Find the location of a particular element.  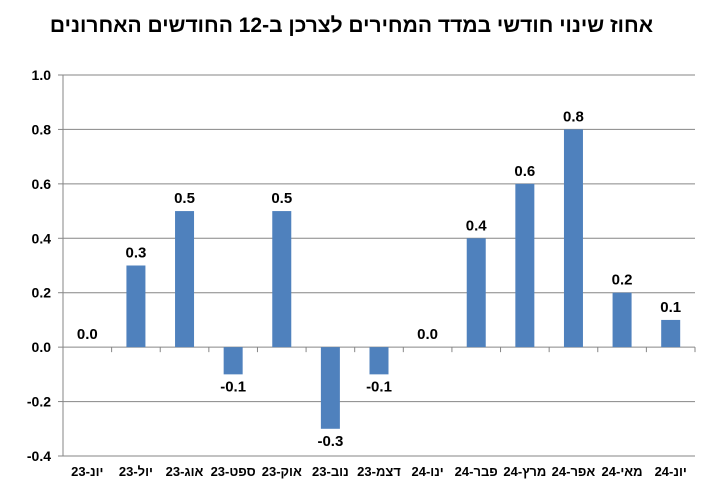

x-tick-label: אוג-23 is located at coordinates (185, 471).